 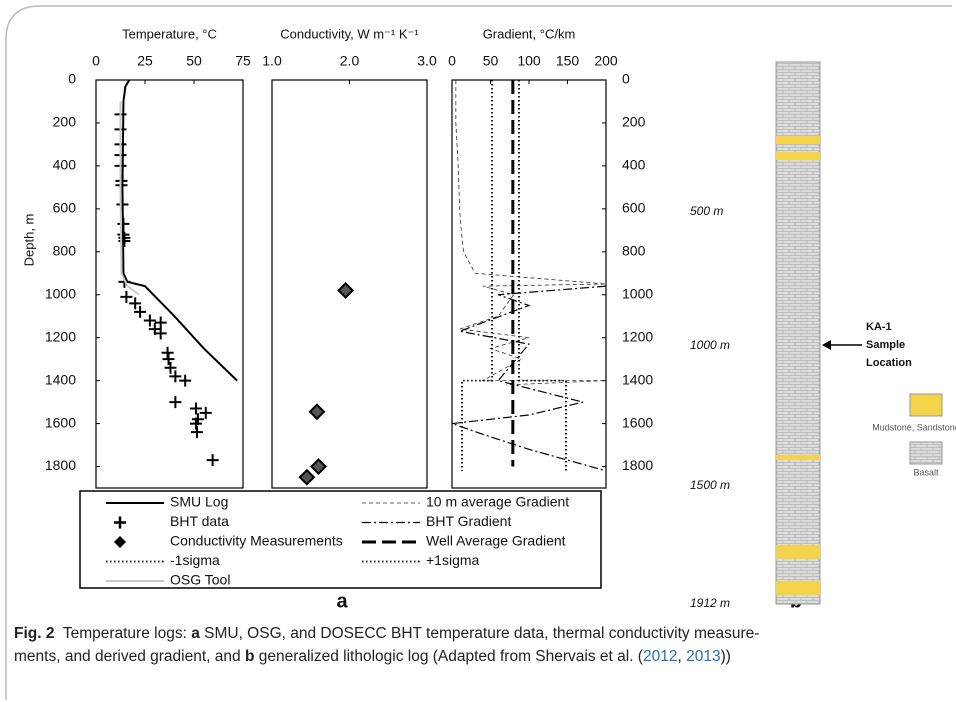 What do you see at coordinates (123, 633) in the screenshot?
I see `caption-text: Temperature logs:` at bounding box center [123, 633].